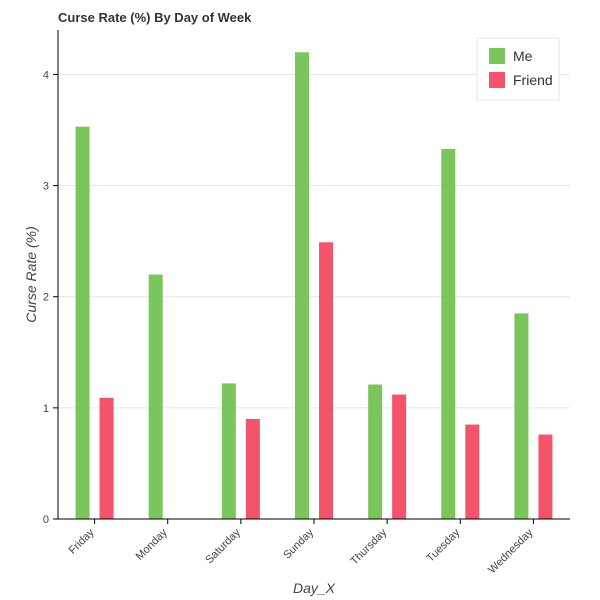  What do you see at coordinates (518, 69) in the screenshot?
I see `legend: Me Friend` at bounding box center [518, 69].